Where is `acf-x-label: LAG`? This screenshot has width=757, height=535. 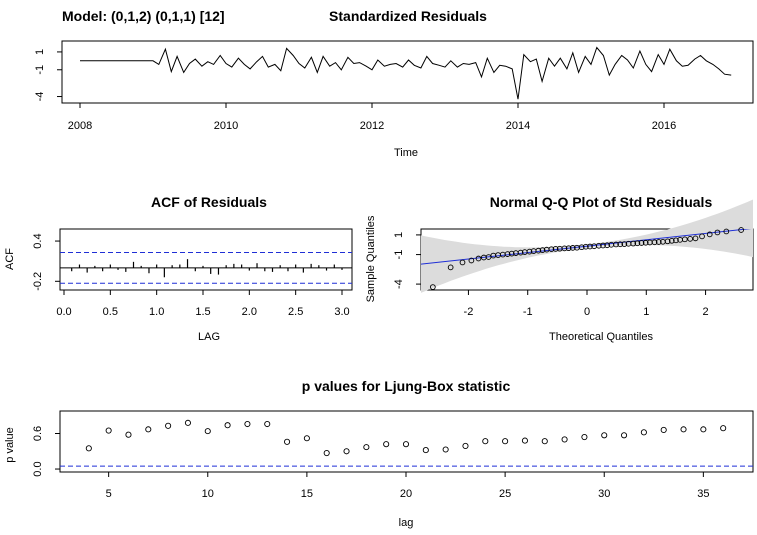
acf-x-label: LAG is located at coordinates (209, 337).